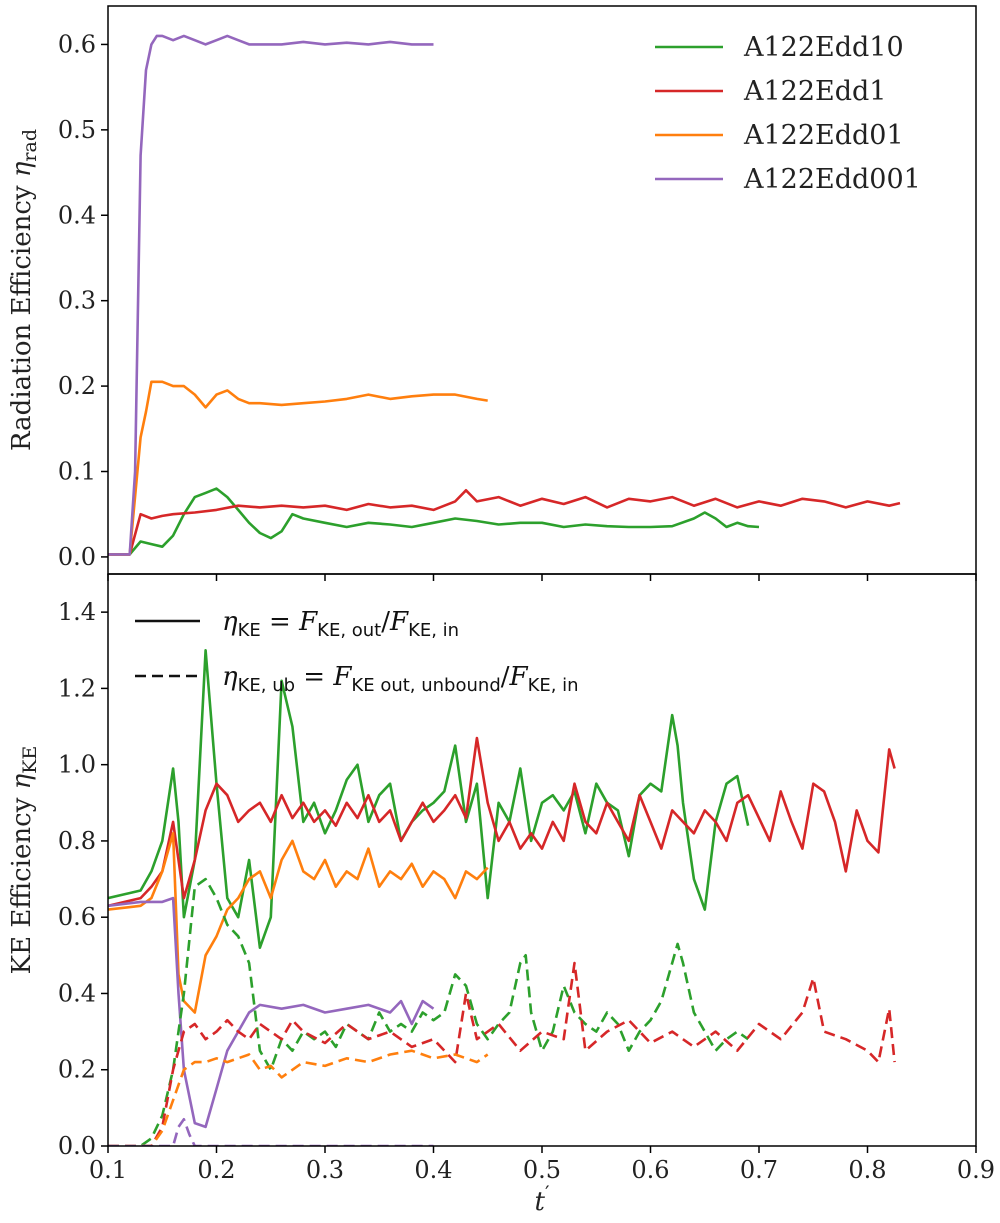 The width and height of the screenshot is (1000, 1223). Describe the element at coordinates (867, 1170) in the screenshot. I see `xtick-label: 0.8` at that location.